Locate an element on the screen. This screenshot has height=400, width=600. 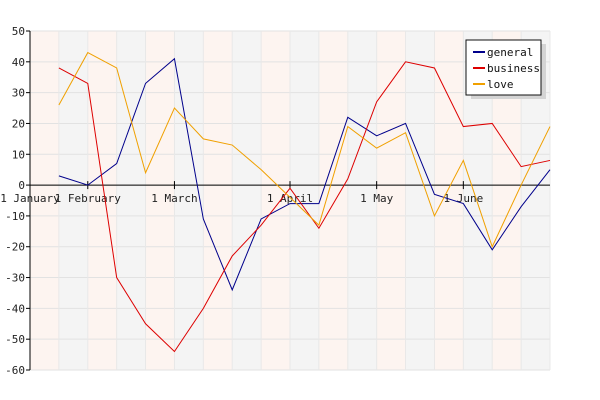
x-tick-label: 1 March is located at coordinates (174, 198).